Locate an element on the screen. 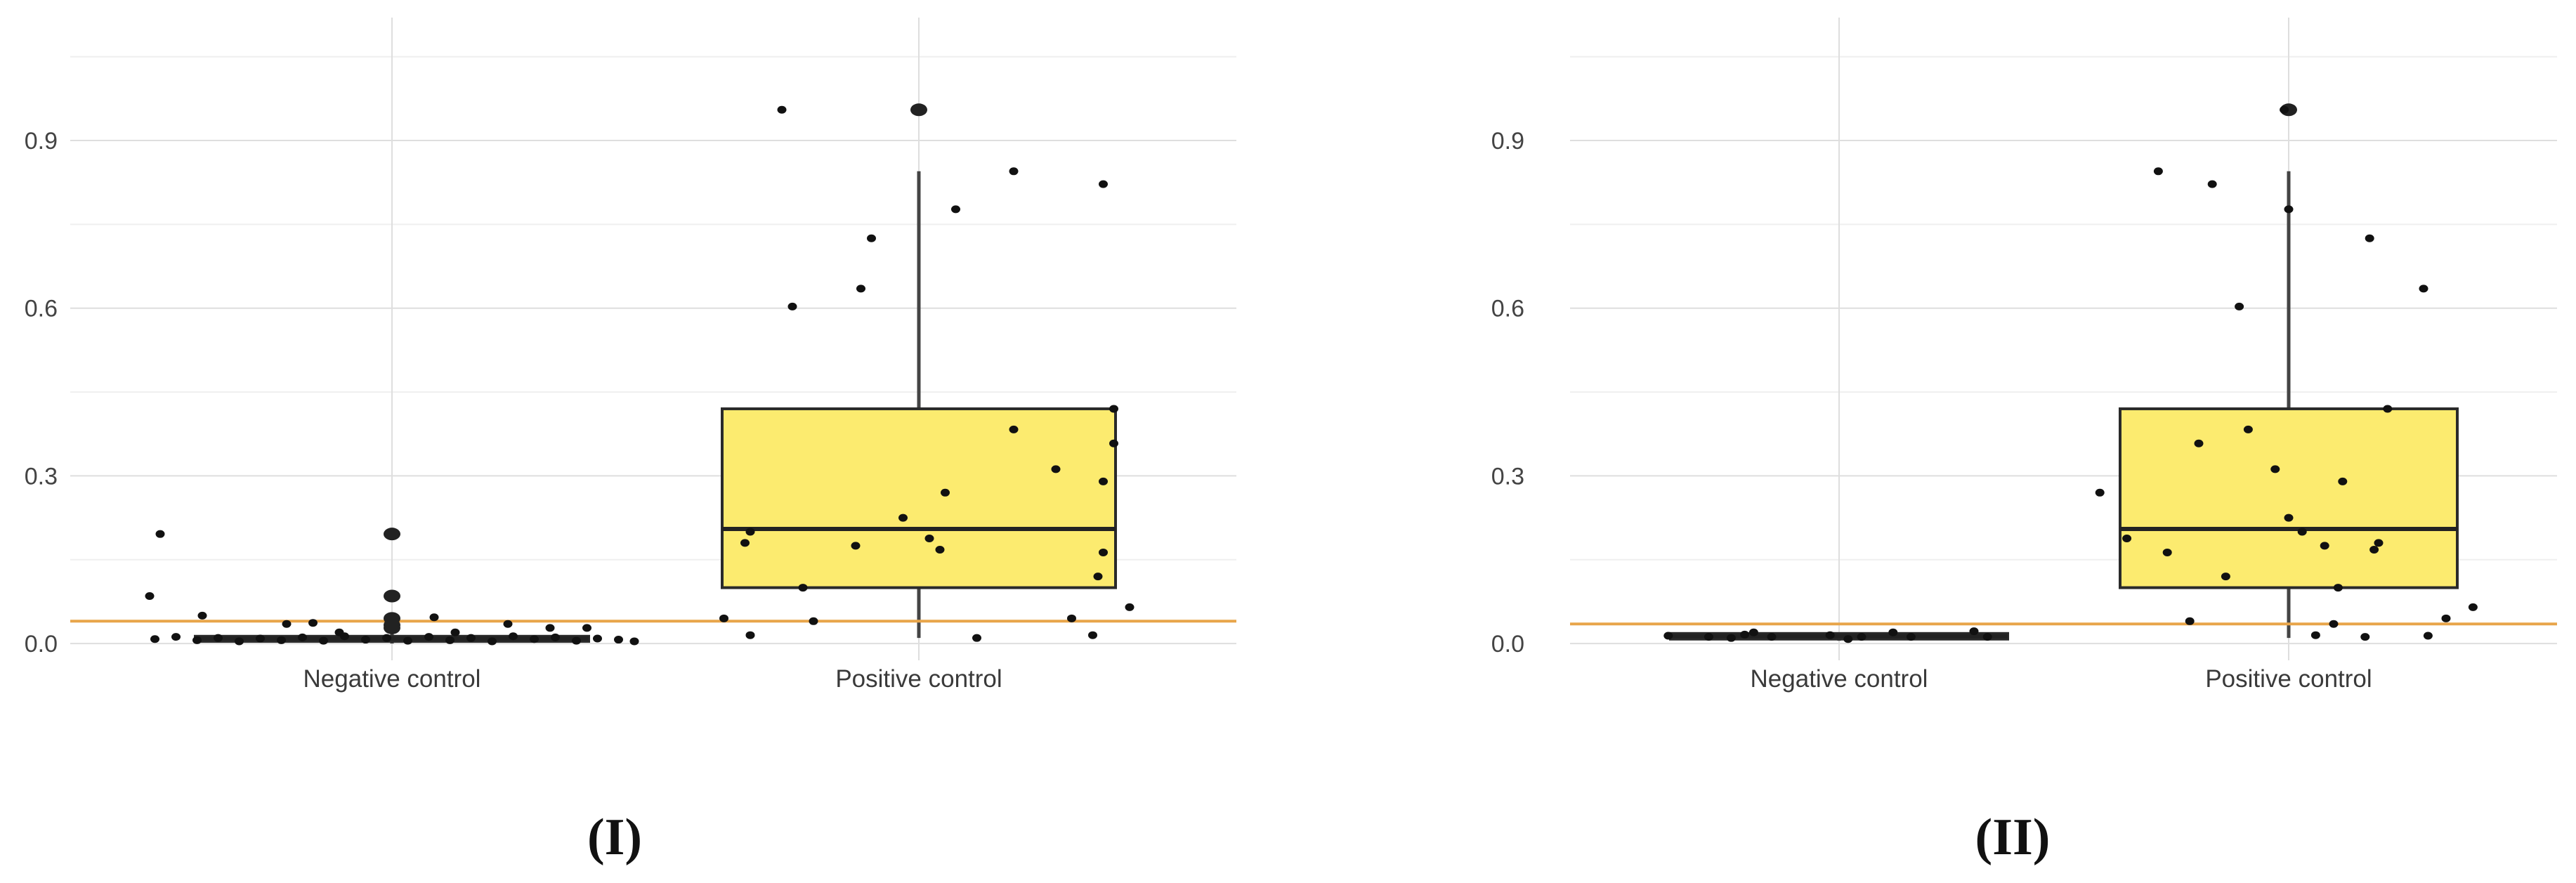 The width and height of the screenshot is (2576, 883). box-negative-control is located at coordinates (1839, 636).